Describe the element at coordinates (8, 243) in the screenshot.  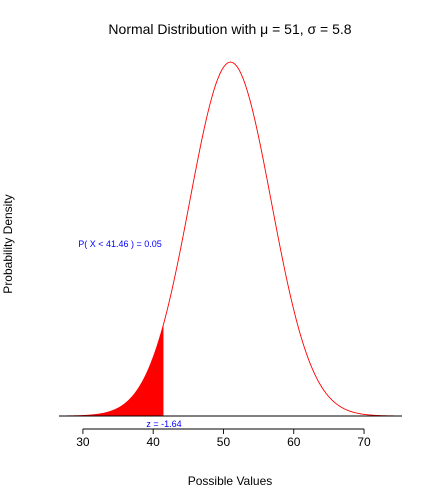
I see `y-axis-label: Probability Density` at that location.